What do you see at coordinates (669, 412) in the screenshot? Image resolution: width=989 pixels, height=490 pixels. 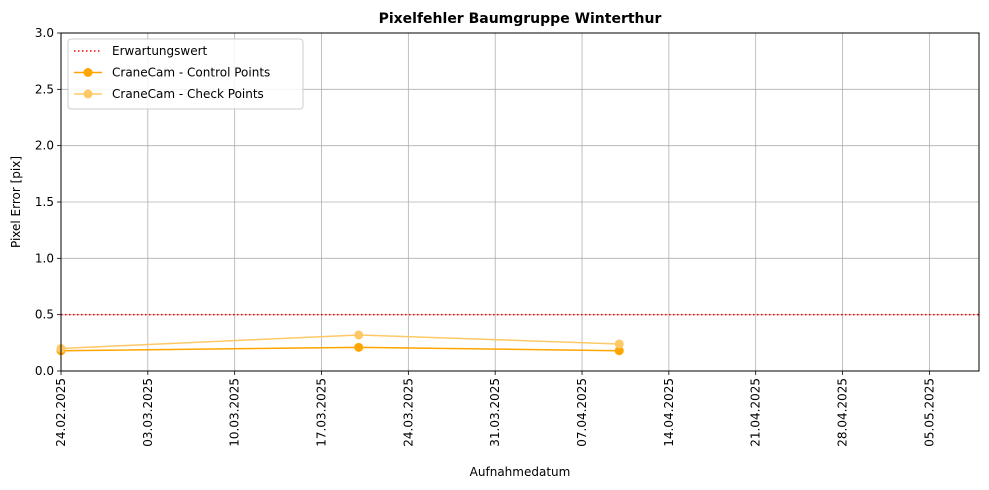 I see `x-tick-label: 14.04.2025` at bounding box center [669, 412].